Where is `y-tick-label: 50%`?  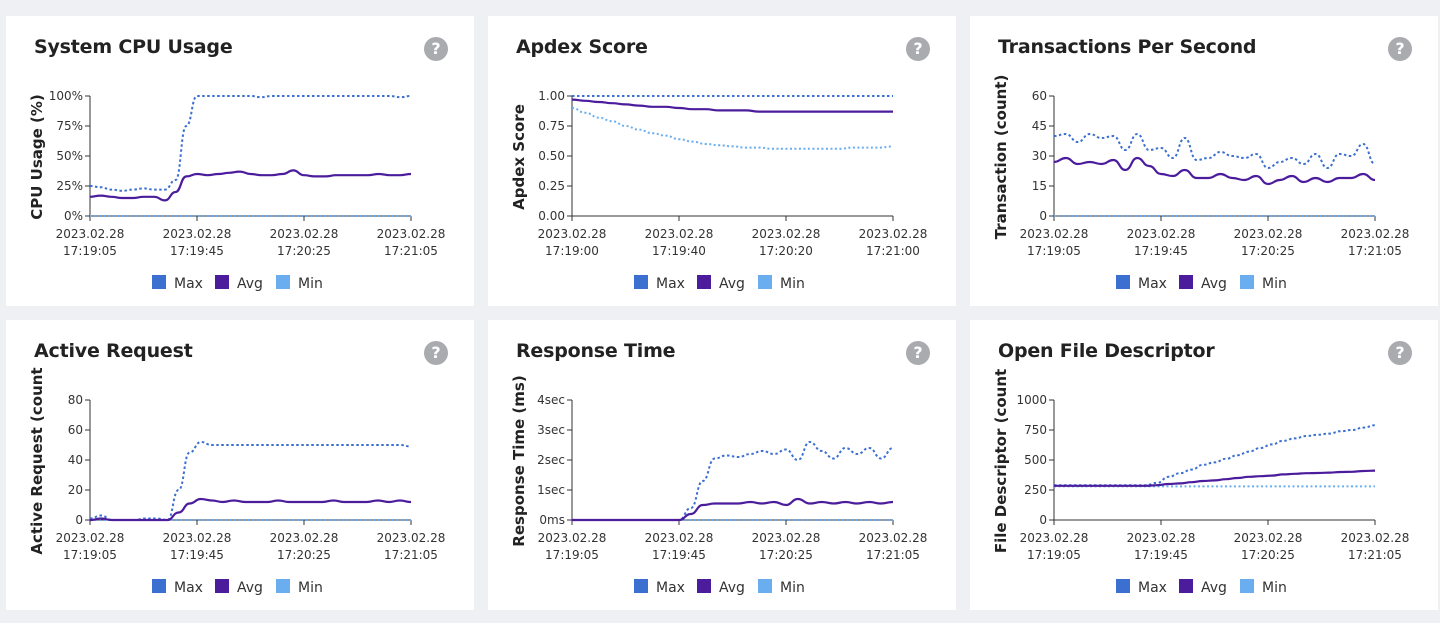 y-tick-label: 50% is located at coordinates (69, 156).